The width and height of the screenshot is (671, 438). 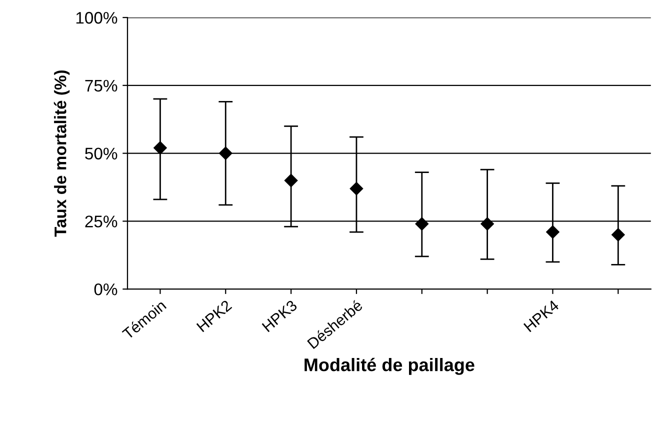 I want to click on y-axis-title: Taux de mortalité (%), so click(x=62, y=153).